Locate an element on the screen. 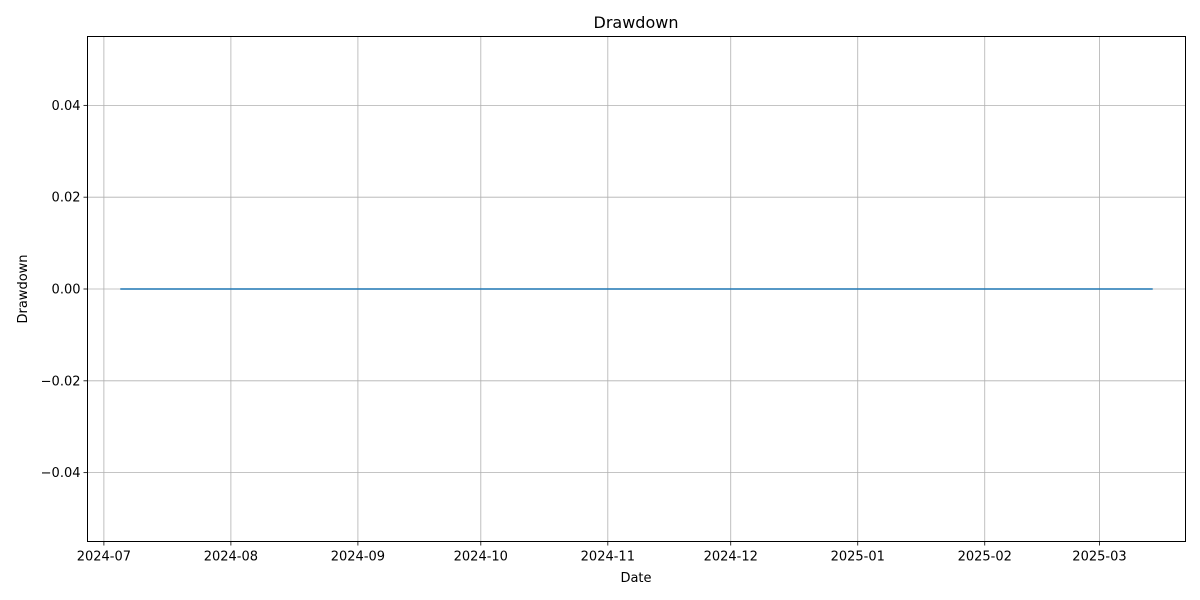 The width and height of the screenshot is (1200, 600). y-axis-label: Drawdown is located at coordinates (23, 288).